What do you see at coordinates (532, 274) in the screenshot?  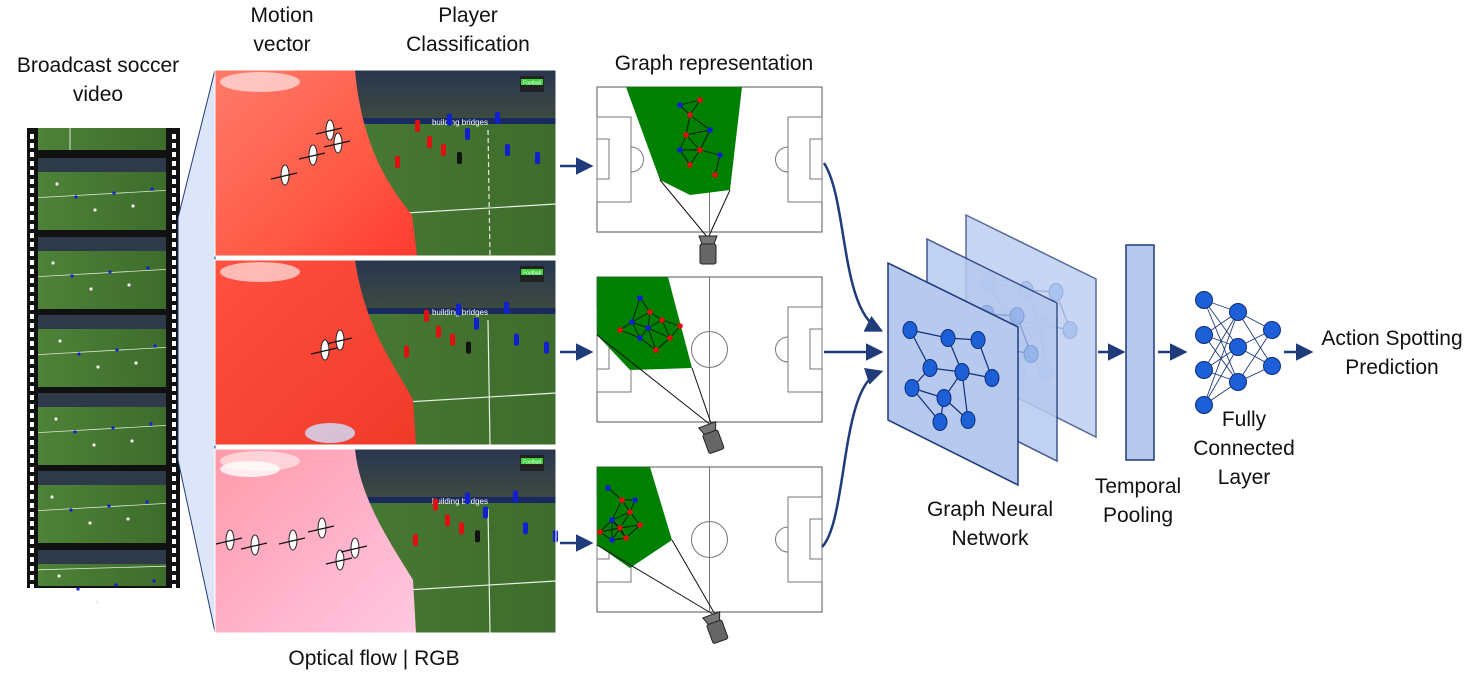 I see `channel-badge-text: Football` at bounding box center [532, 274].